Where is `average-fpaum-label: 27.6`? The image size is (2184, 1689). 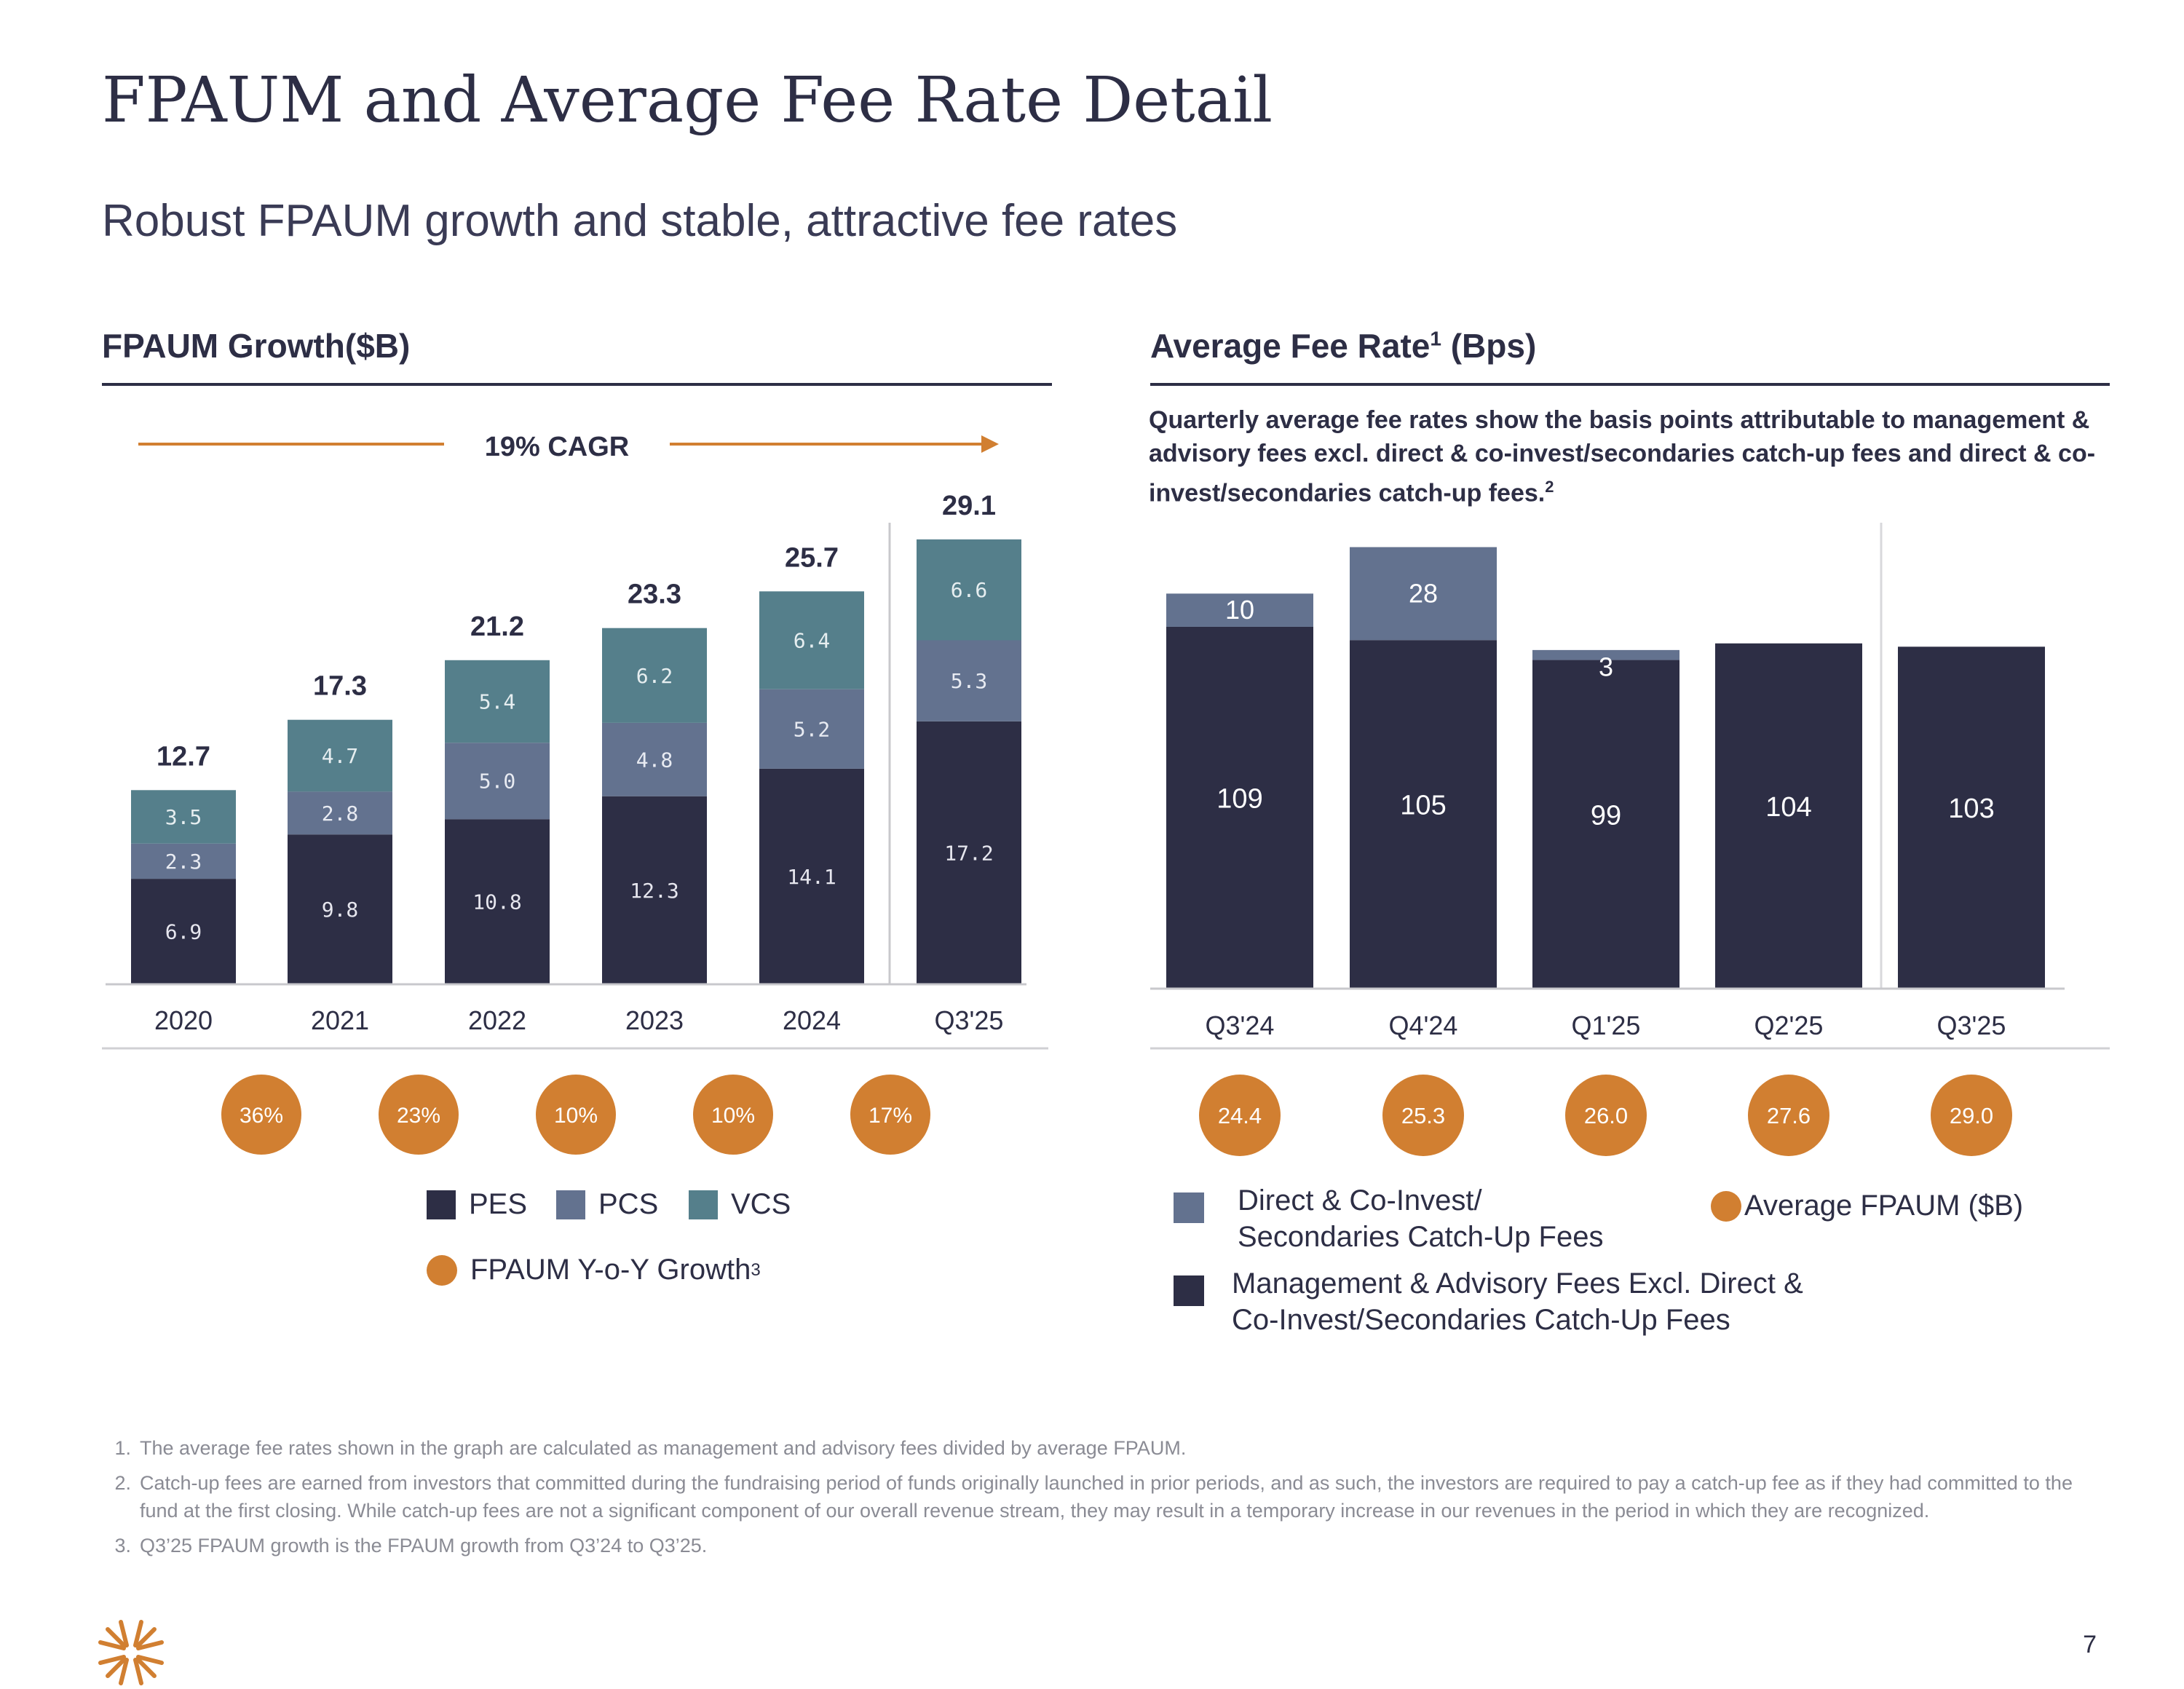 average-fpaum-label: 27.6 is located at coordinates (1789, 1115).